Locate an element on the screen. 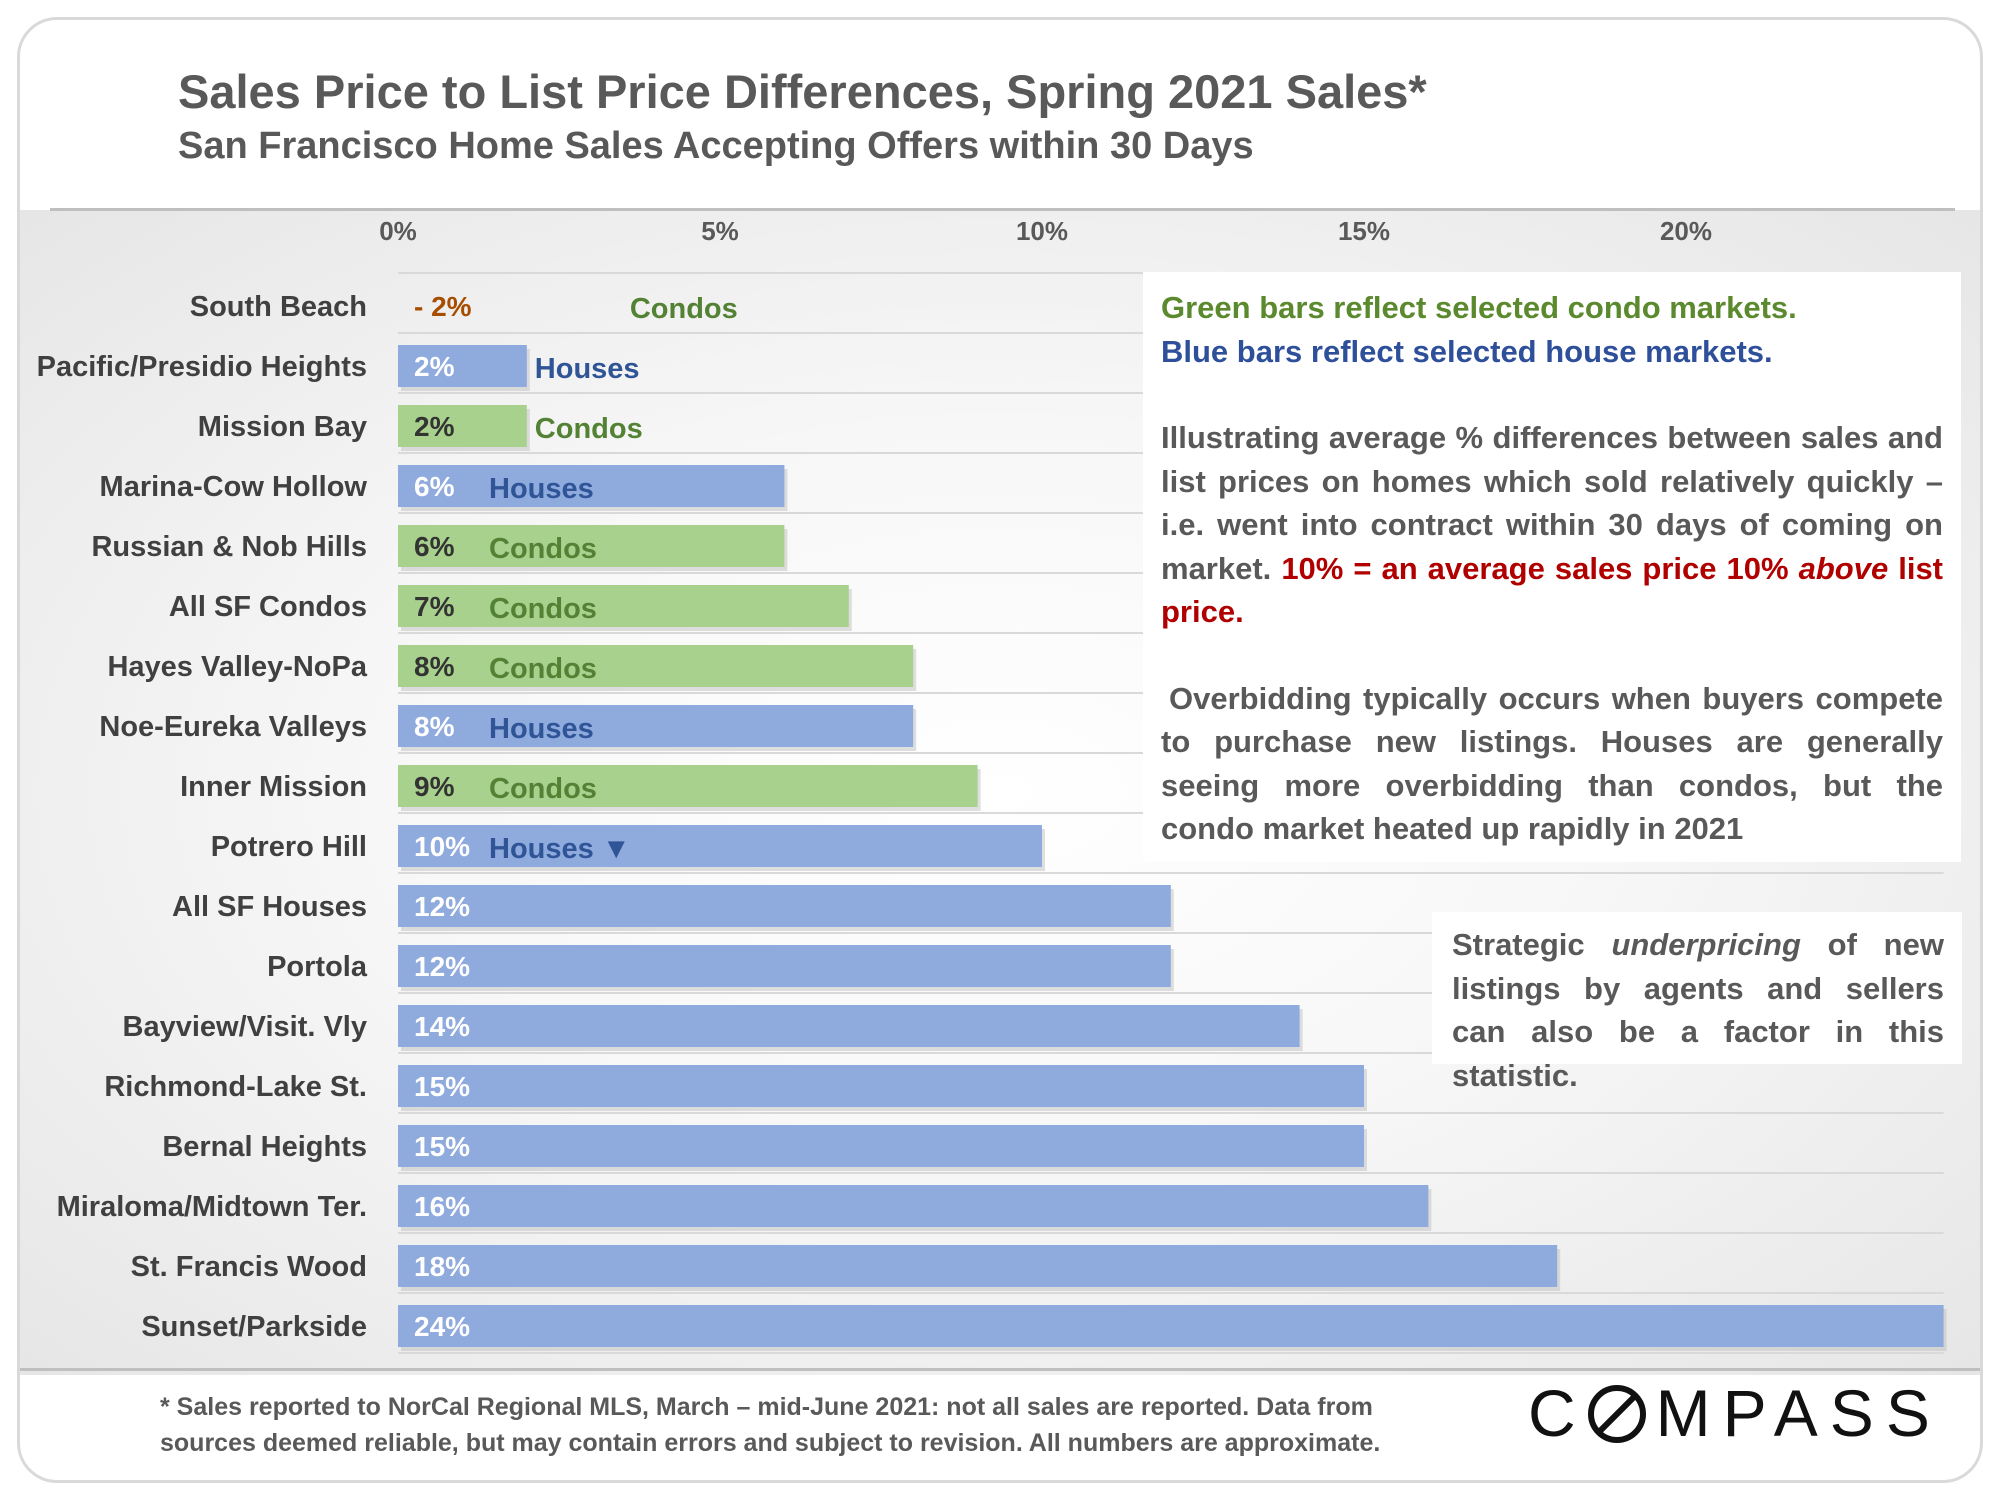 The height and width of the screenshot is (1500, 2000). value-label: 9% is located at coordinates (434, 786).